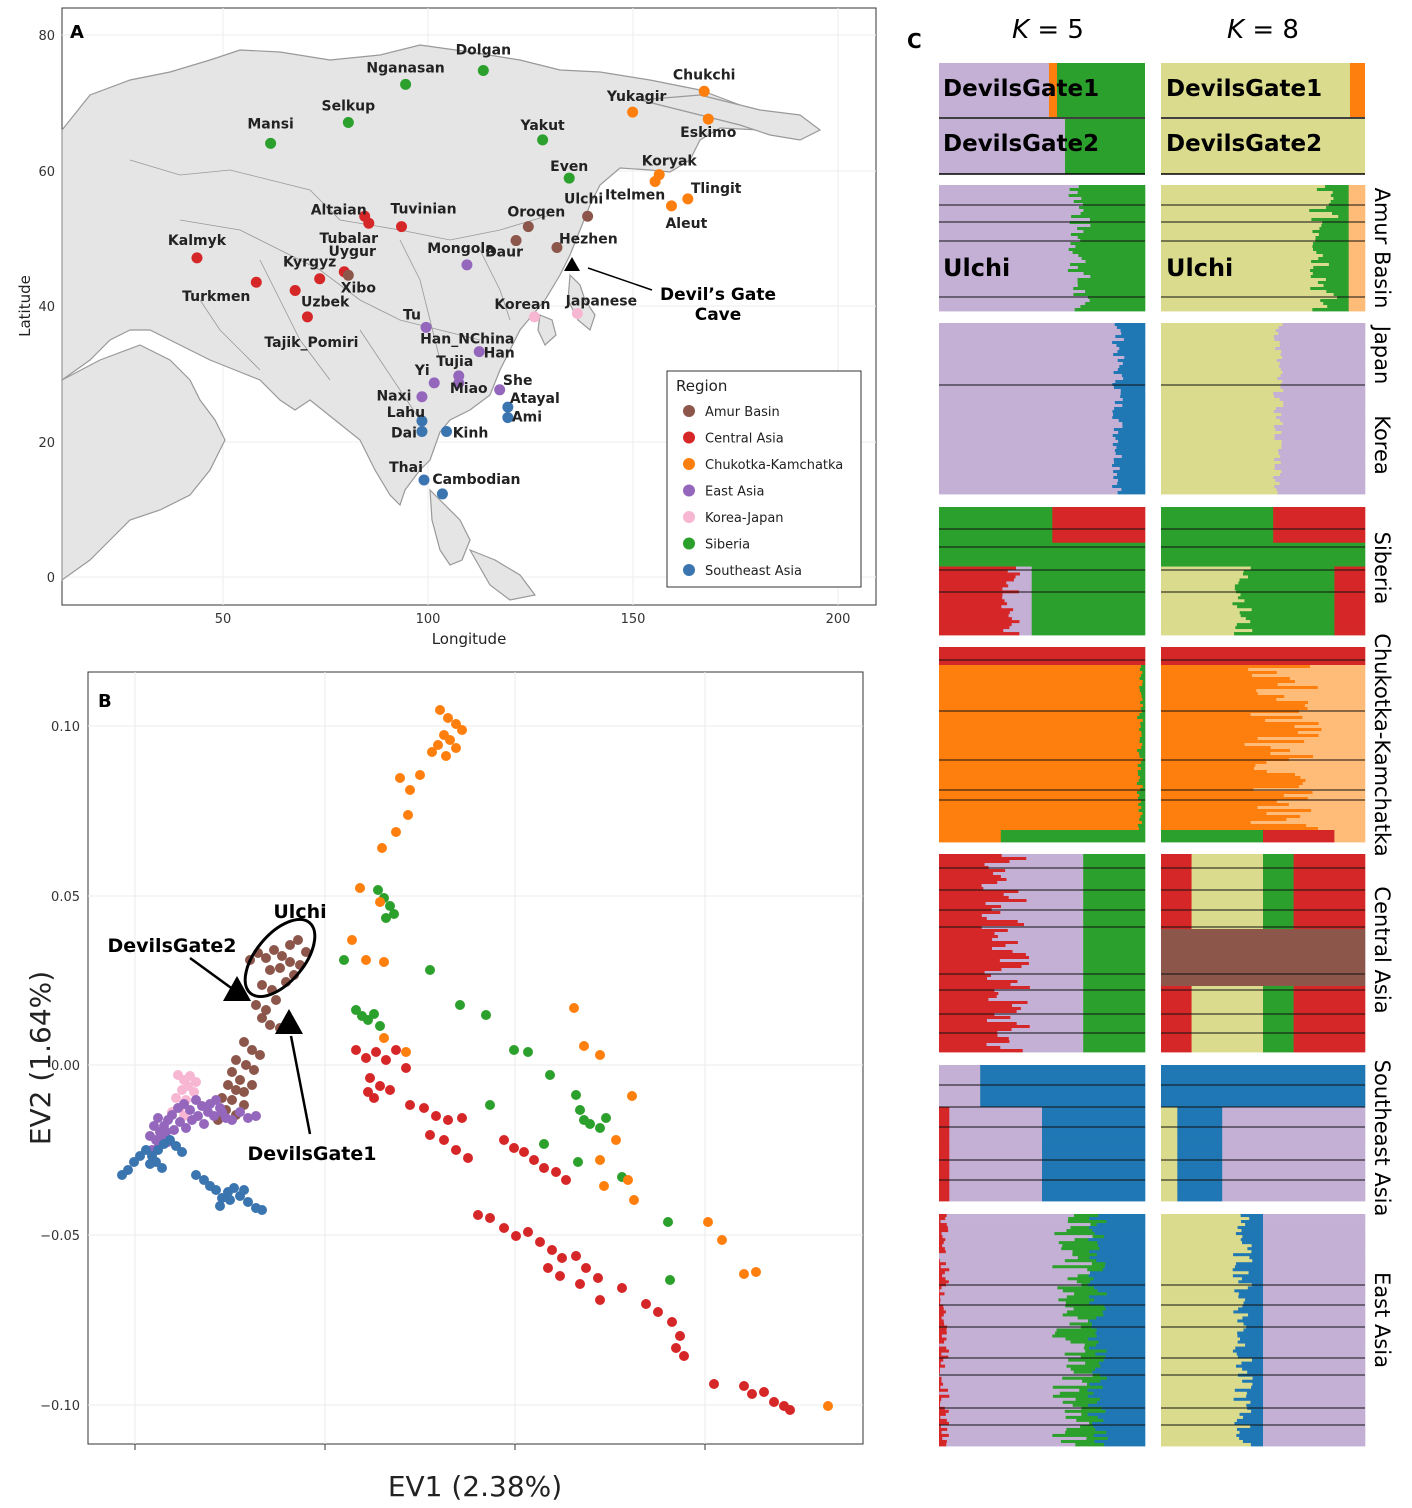 The image size is (1412, 1508). What do you see at coordinates (542, 126) in the screenshot?
I see `map-label-yakut: Yakut` at bounding box center [542, 126].